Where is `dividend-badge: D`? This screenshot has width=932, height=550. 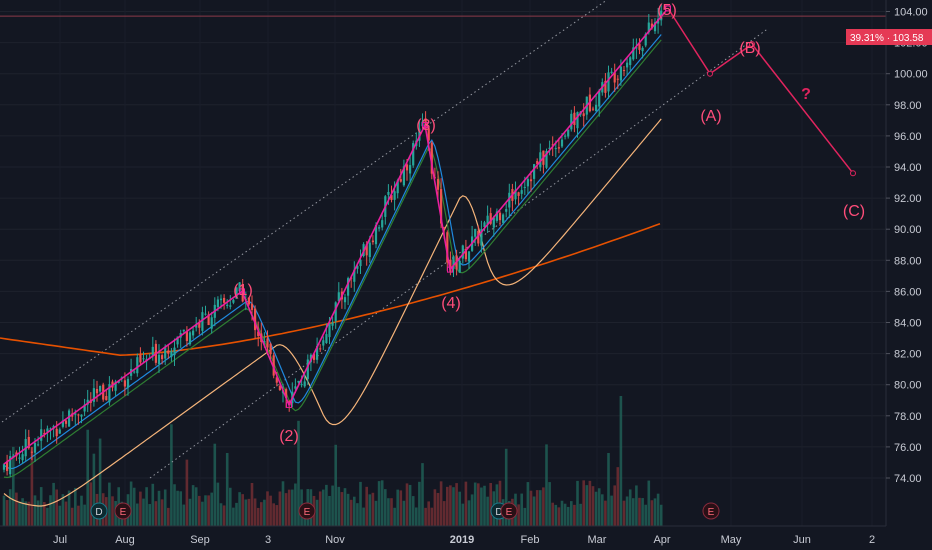
dividend-badge: D is located at coordinates (99, 511).